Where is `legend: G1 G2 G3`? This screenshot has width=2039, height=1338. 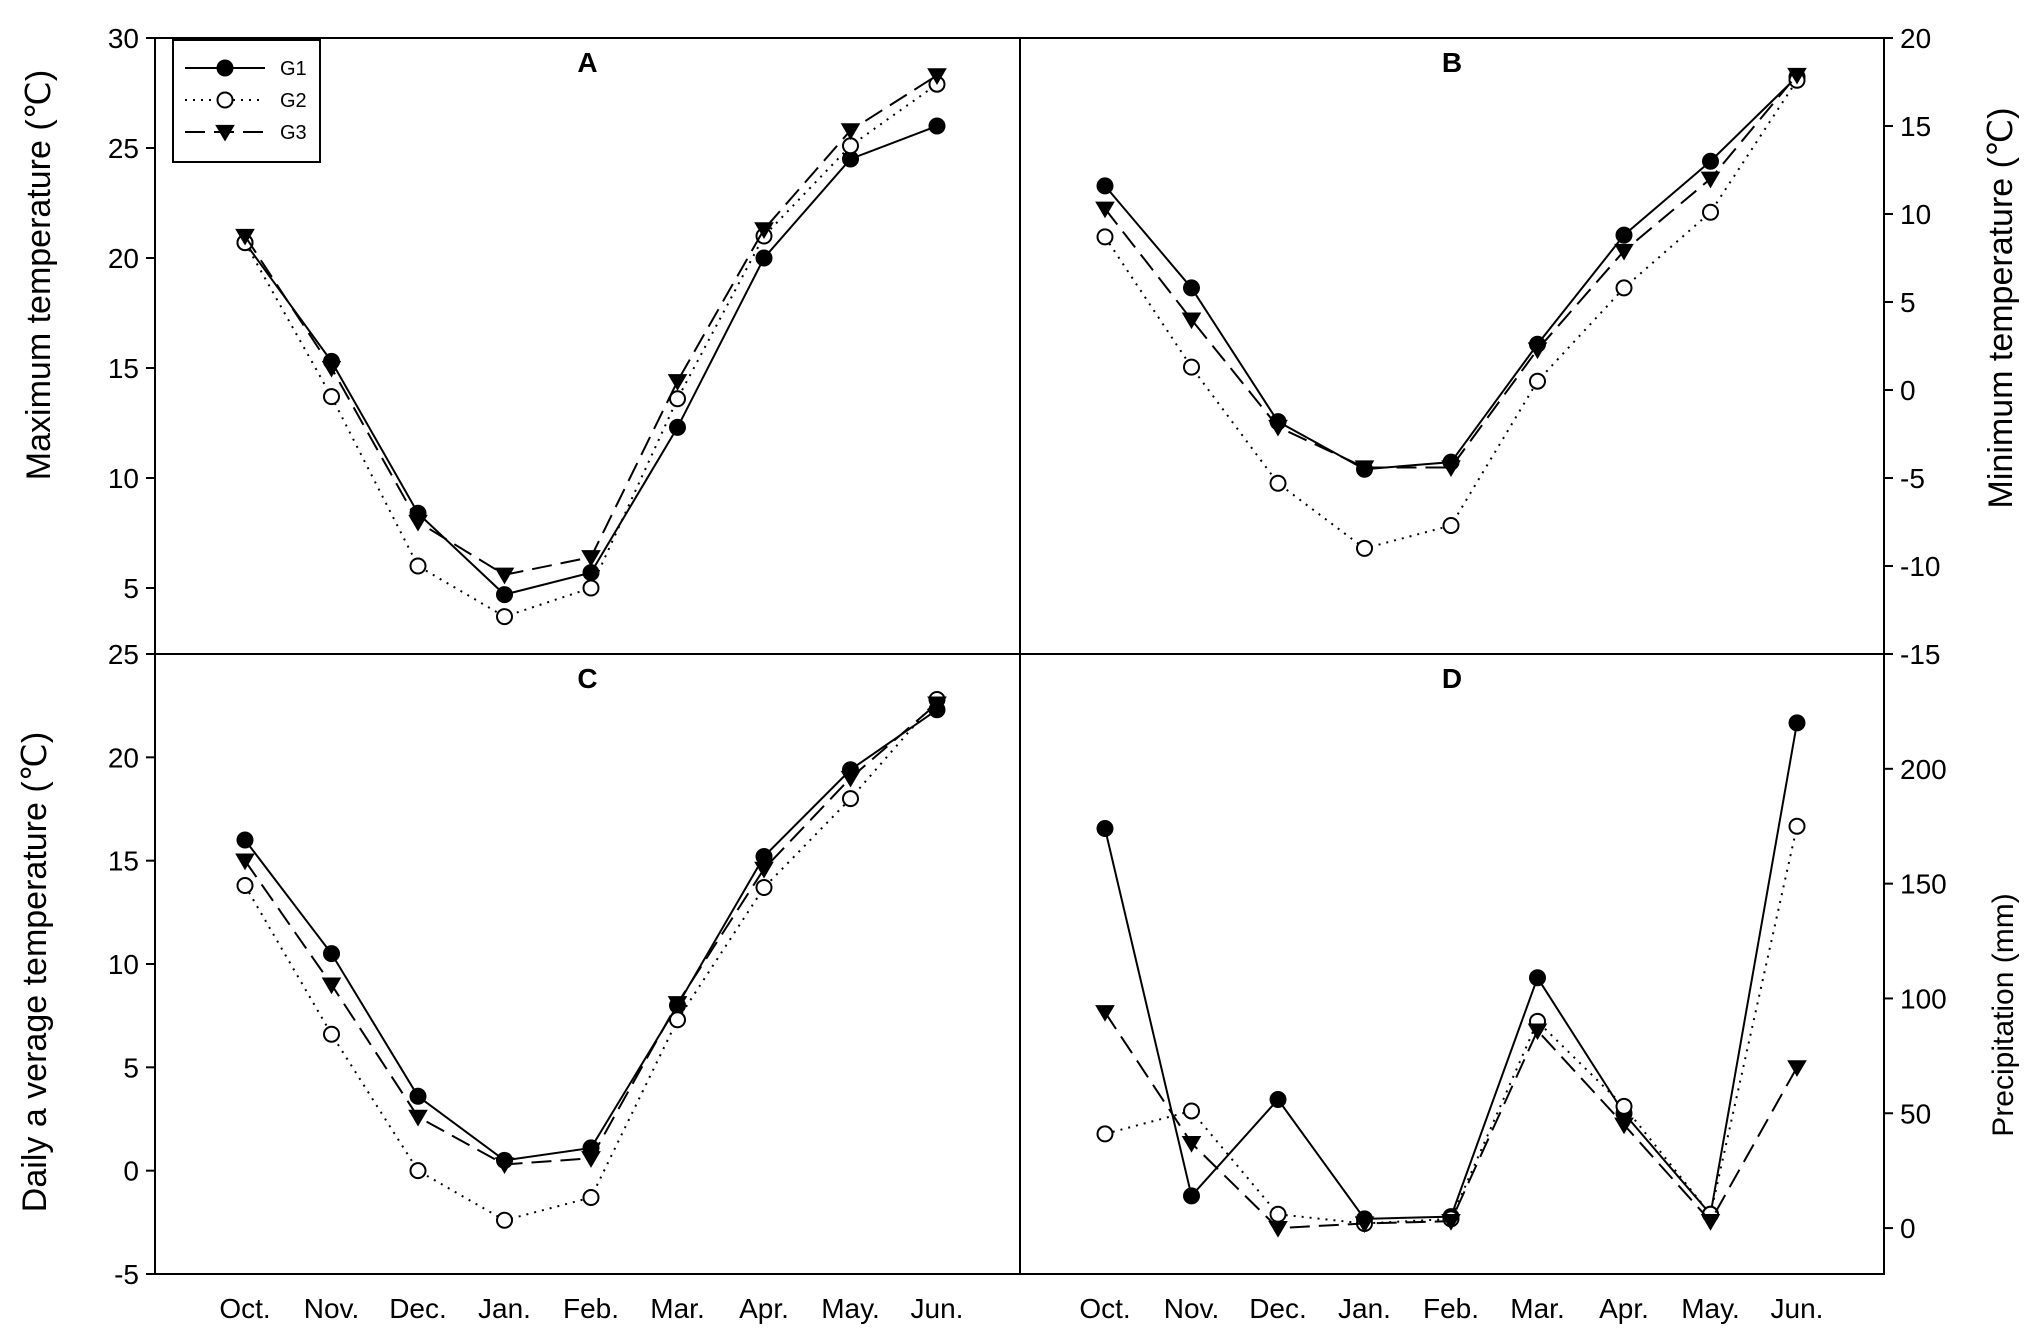
legend: G1 G2 G3 is located at coordinates (246, 101).